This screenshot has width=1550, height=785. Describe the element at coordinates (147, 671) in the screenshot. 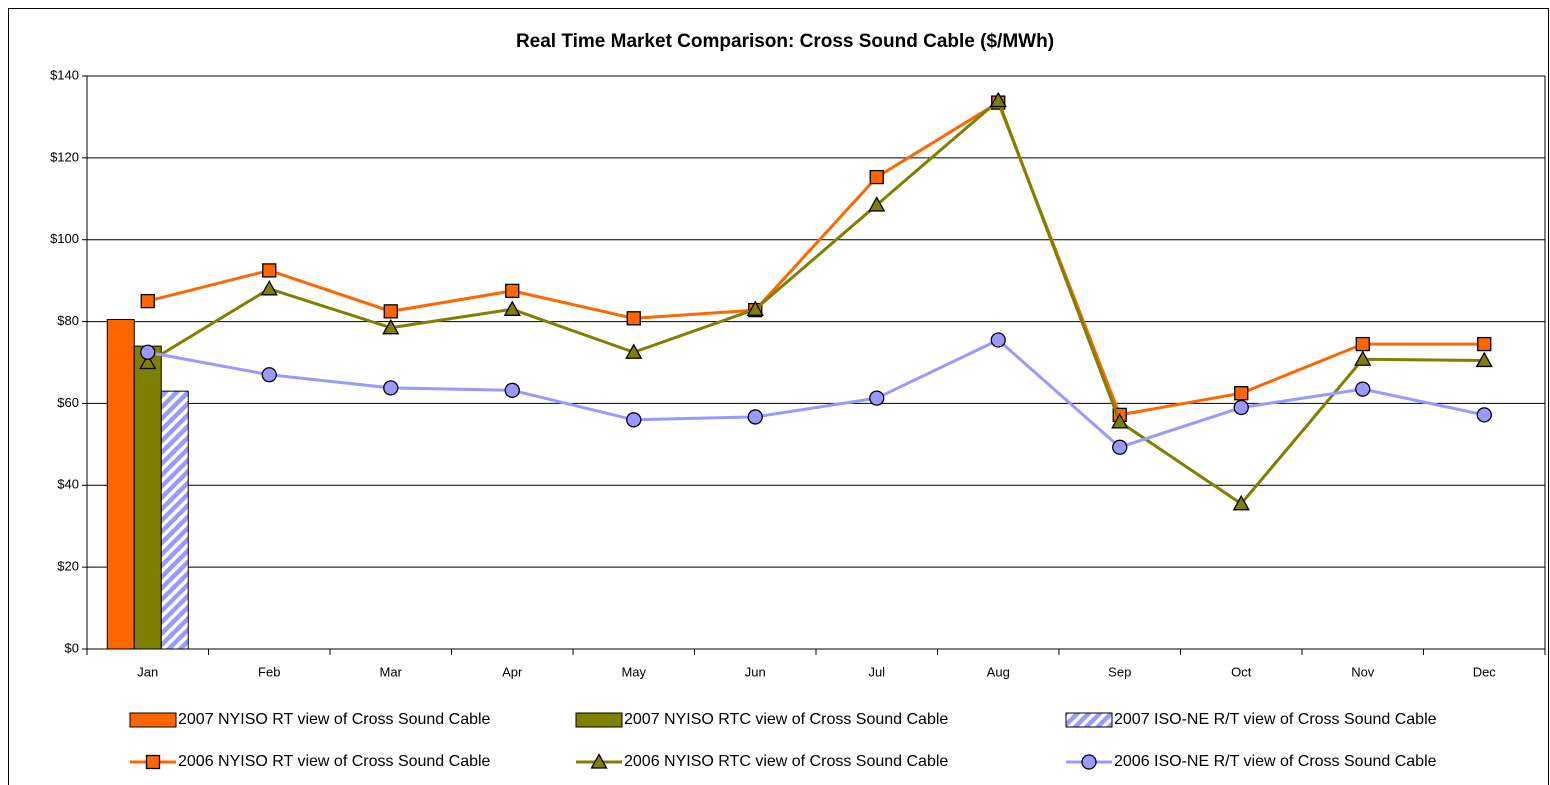

I see `x-tick-label: Jan` at that location.